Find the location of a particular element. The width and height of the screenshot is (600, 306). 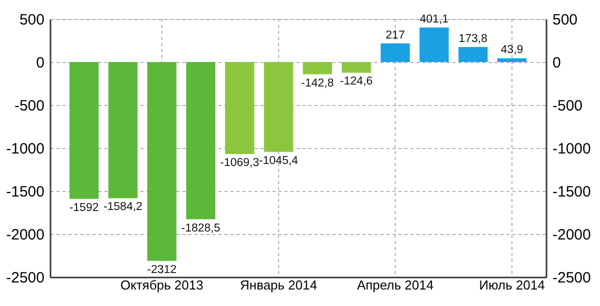

y-tick-label: 0 is located at coordinates (40, 63).